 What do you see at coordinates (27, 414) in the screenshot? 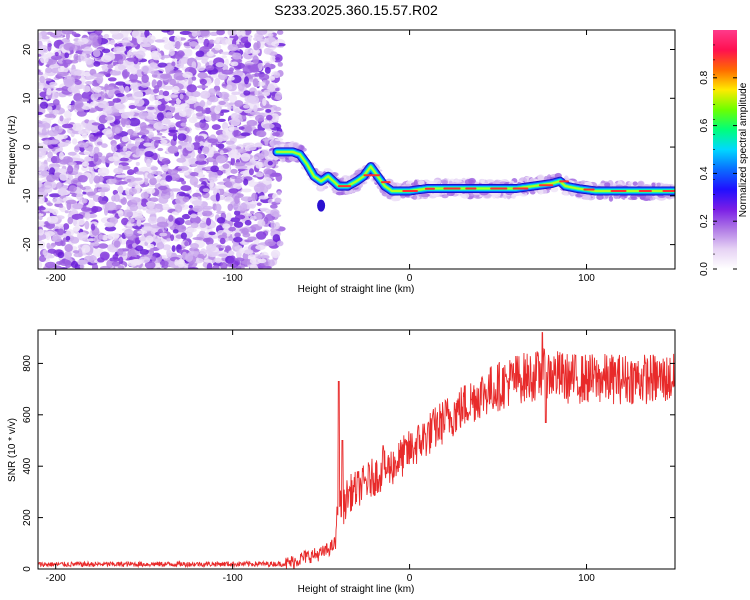
I see `y-tick-label: 600` at bounding box center [27, 414].